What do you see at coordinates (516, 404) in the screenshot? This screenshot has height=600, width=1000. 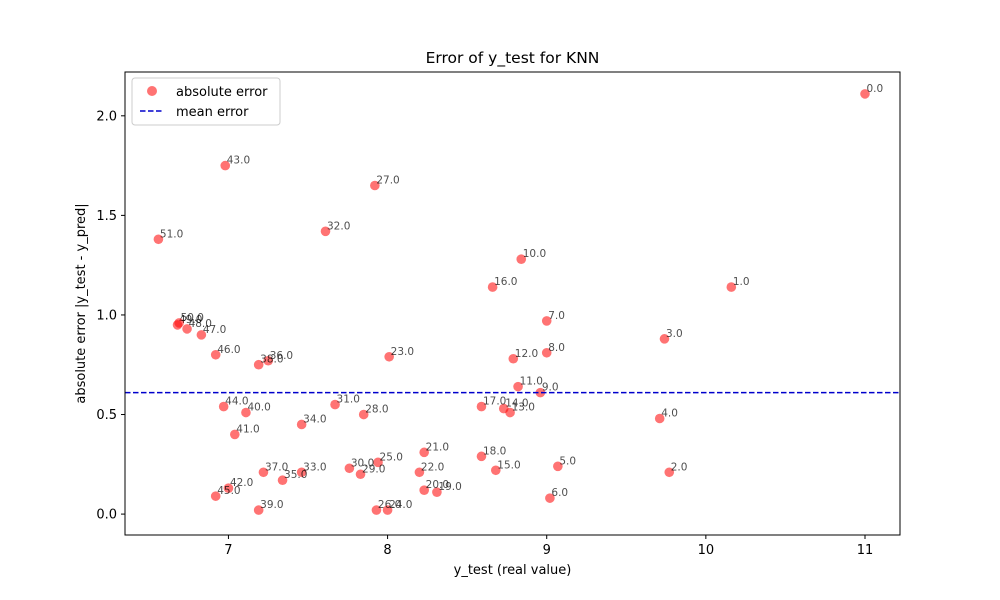 I see `data-point-label: 14.0` at bounding box center [516, 404].